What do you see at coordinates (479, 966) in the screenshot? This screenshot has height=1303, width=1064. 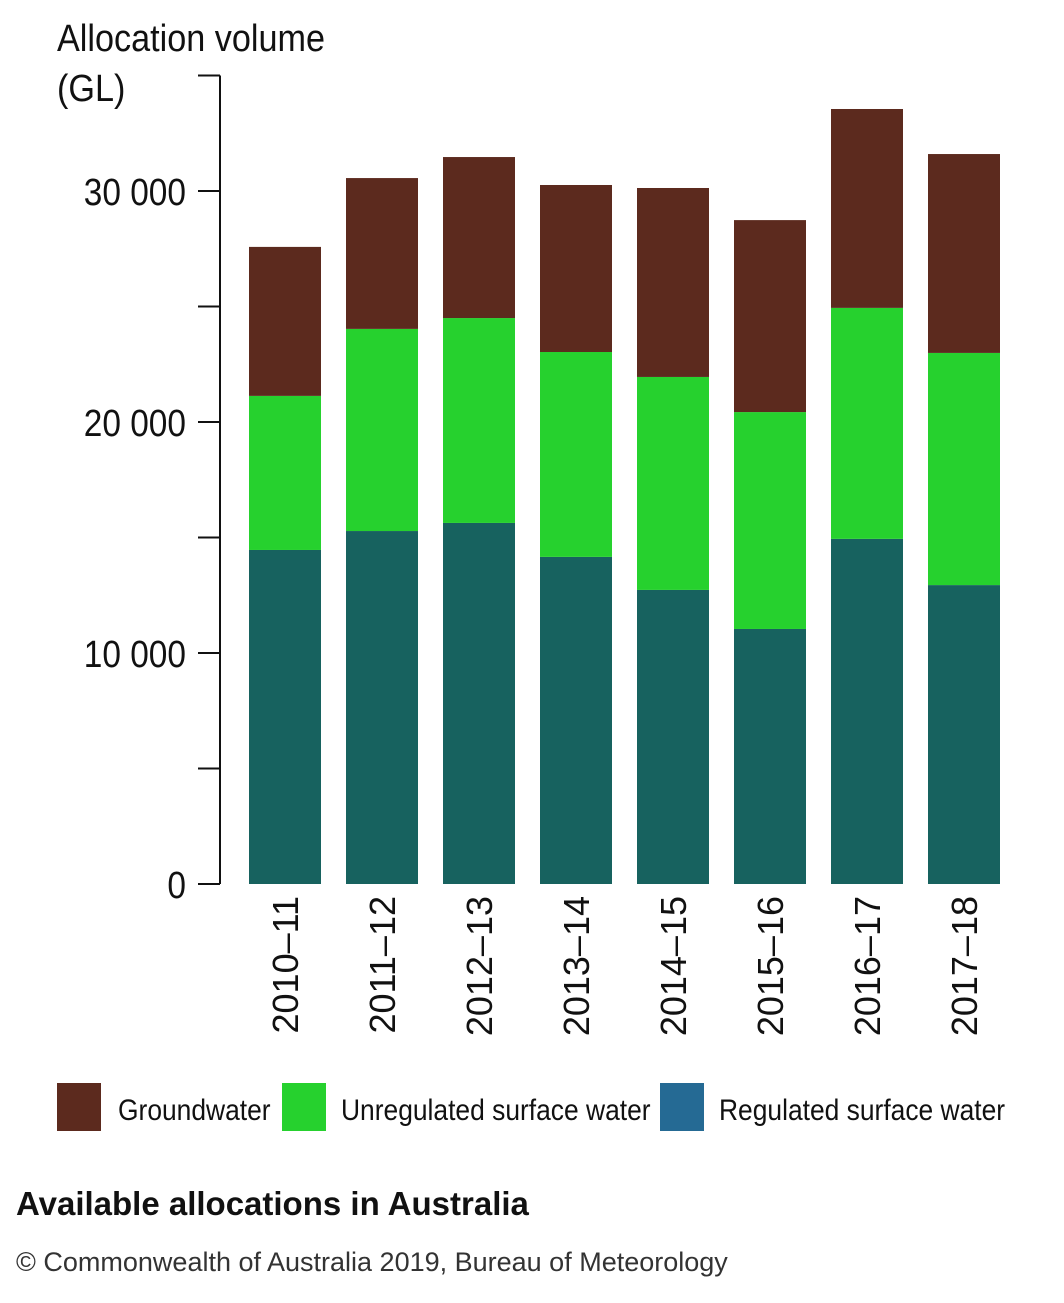 I see `x-tick-label: 2012–13` at bounding box center [479, 966].